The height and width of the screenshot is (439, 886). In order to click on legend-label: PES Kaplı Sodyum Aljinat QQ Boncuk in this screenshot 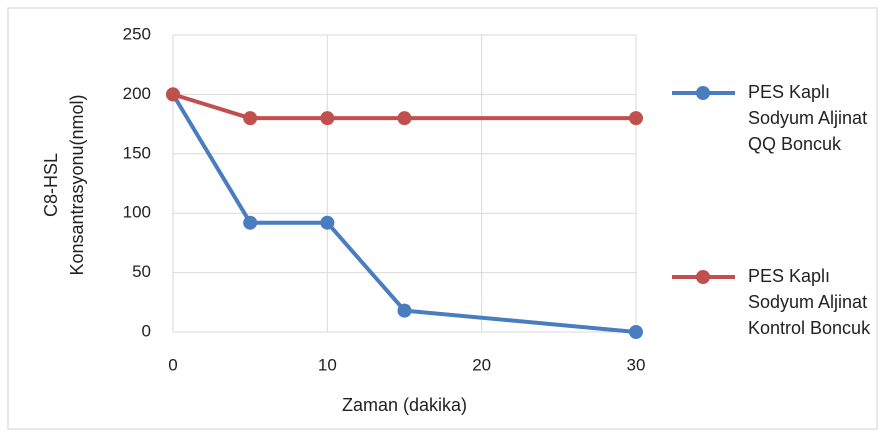, I will do `click(808, 118)`.